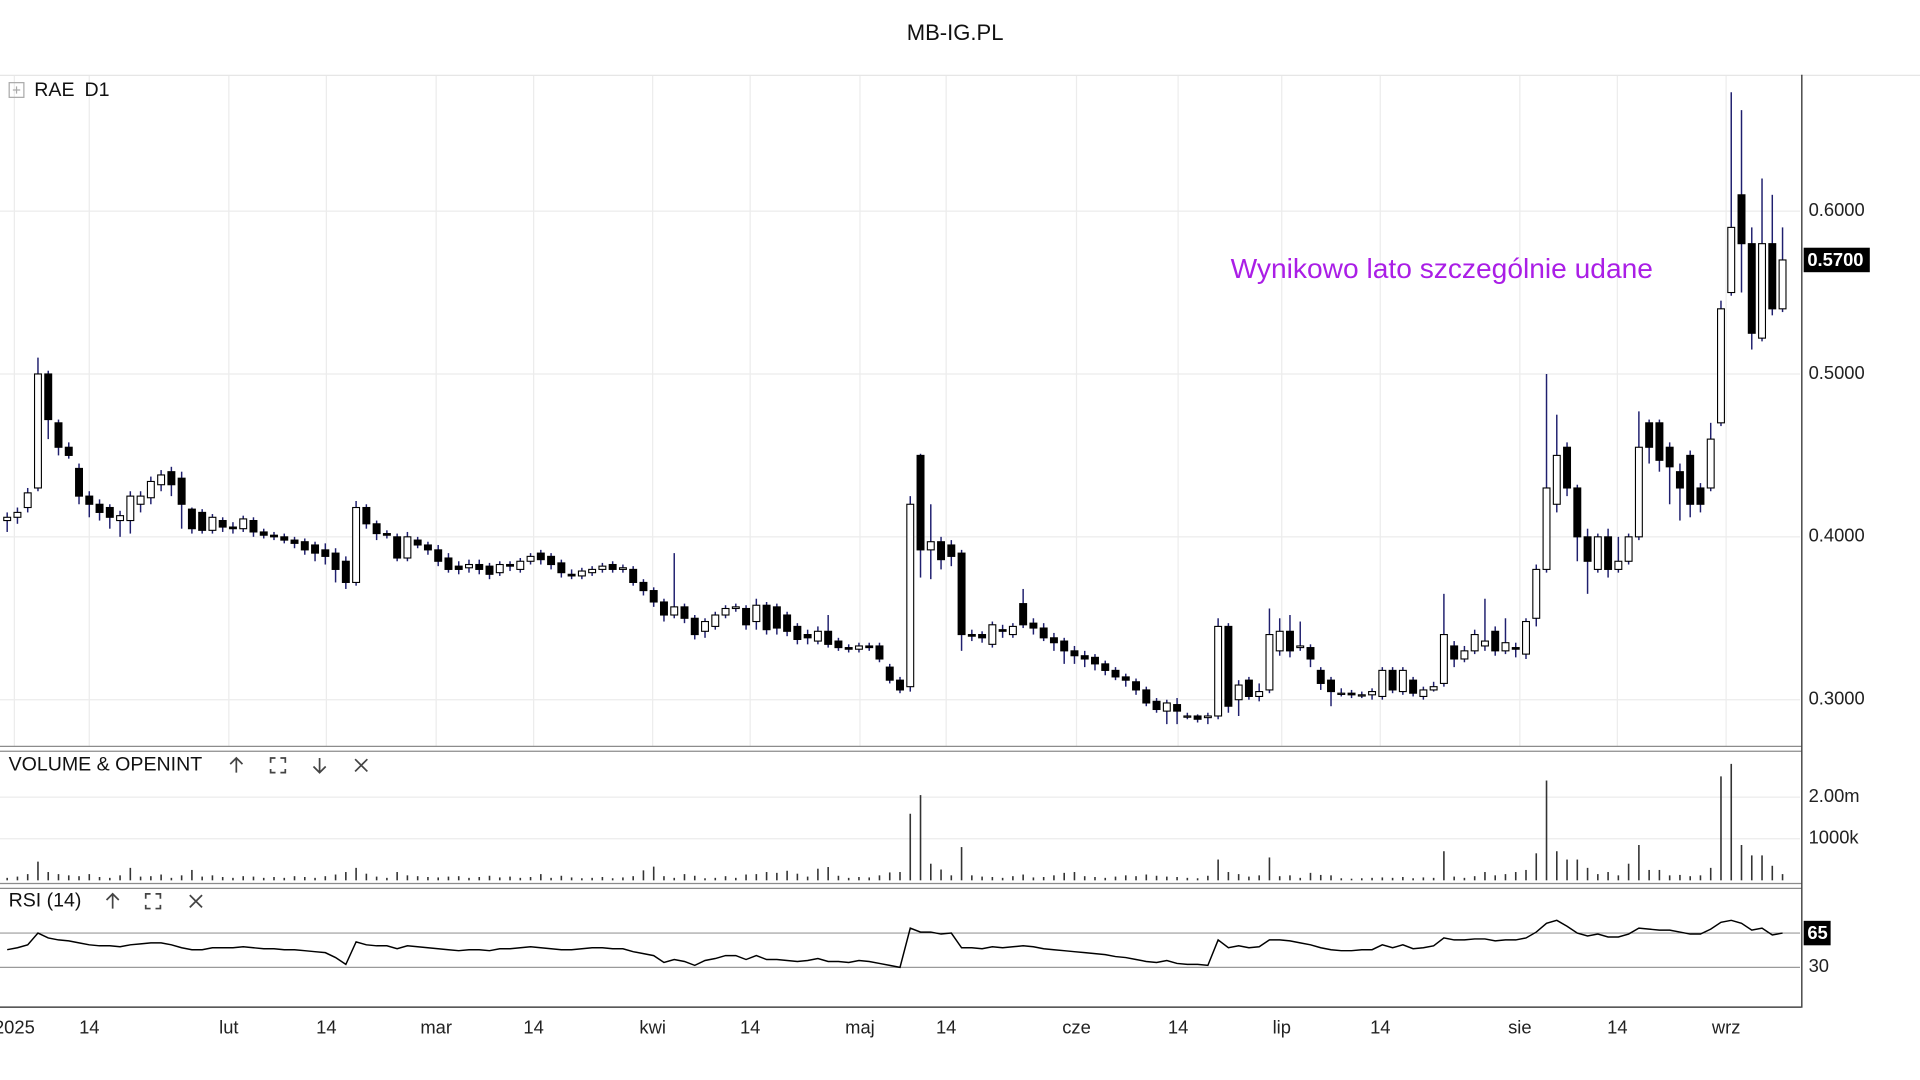 The image size is (1920, 1080). Describe the element at coordinates (1837, 209) in the screenshot. I see `y-tick-label: 0.6000` at that location.